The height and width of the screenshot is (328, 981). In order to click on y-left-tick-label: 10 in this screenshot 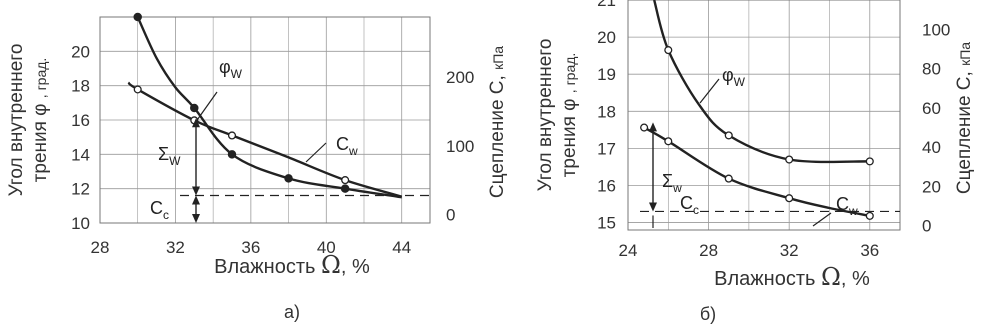, I will do `click(80, 223)`.